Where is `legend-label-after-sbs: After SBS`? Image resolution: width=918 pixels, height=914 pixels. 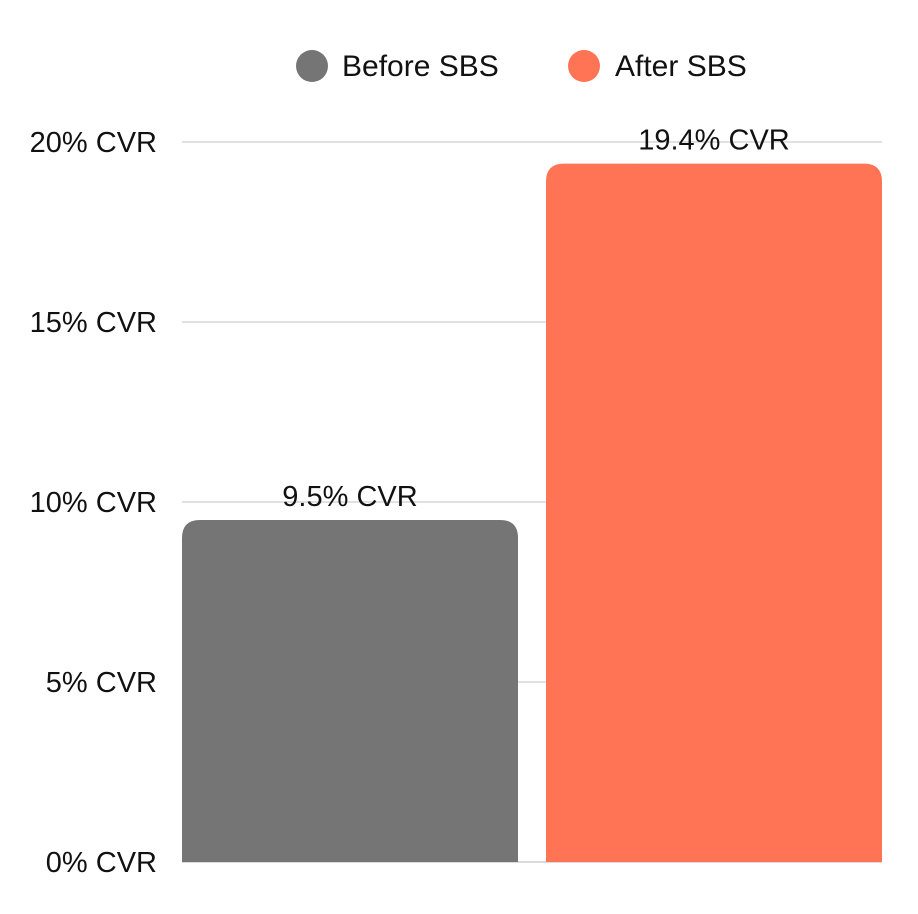
legend-label-after-sbs: After SBS is located at coordinates (681, 66).